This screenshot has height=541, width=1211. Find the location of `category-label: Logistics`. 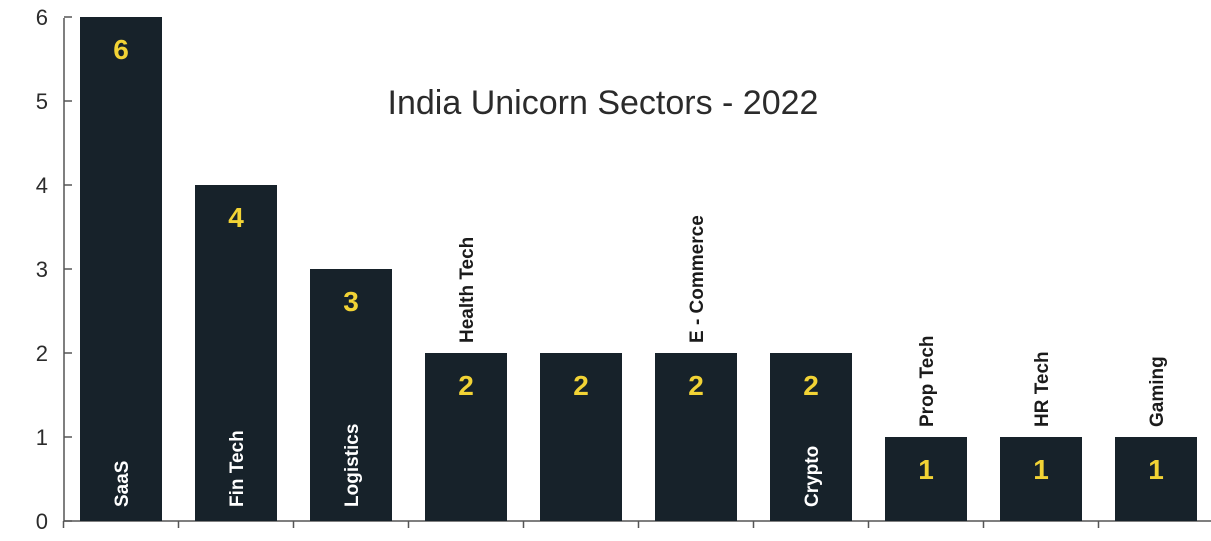

category-label: Logistics is located at coordinates (352, 465).